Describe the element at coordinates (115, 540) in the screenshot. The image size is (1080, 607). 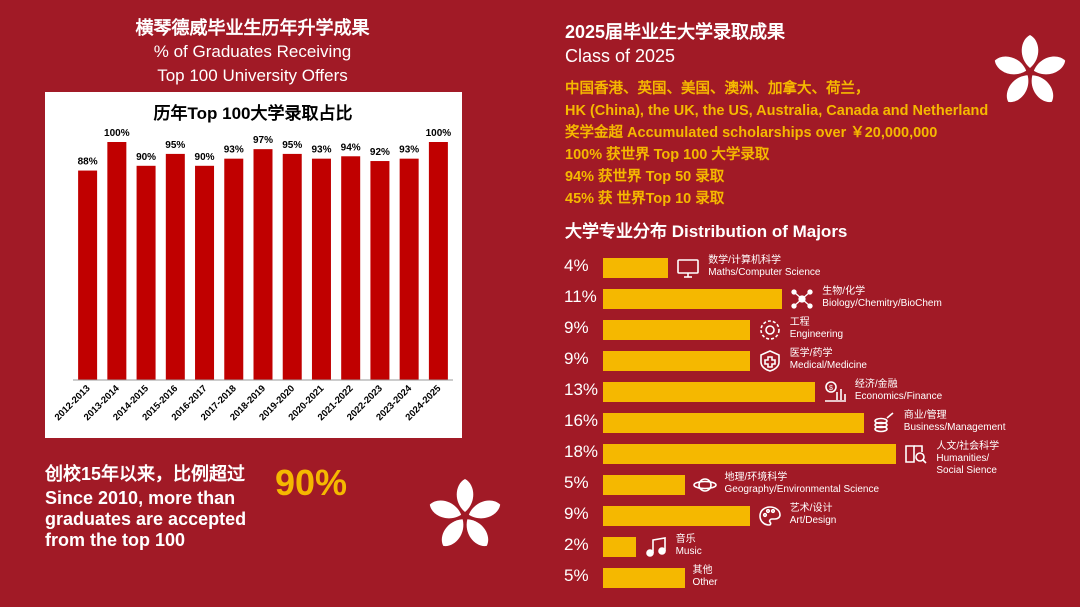
I see `since-en-3: from the top 100` at that location.